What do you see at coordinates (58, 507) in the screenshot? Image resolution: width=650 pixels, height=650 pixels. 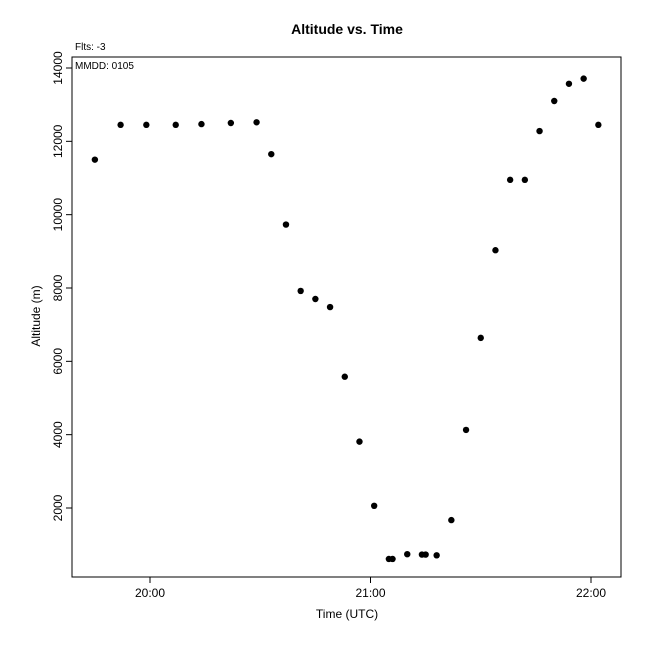 I see `y-tick-label: 2000` at bounding box center [58, 507].